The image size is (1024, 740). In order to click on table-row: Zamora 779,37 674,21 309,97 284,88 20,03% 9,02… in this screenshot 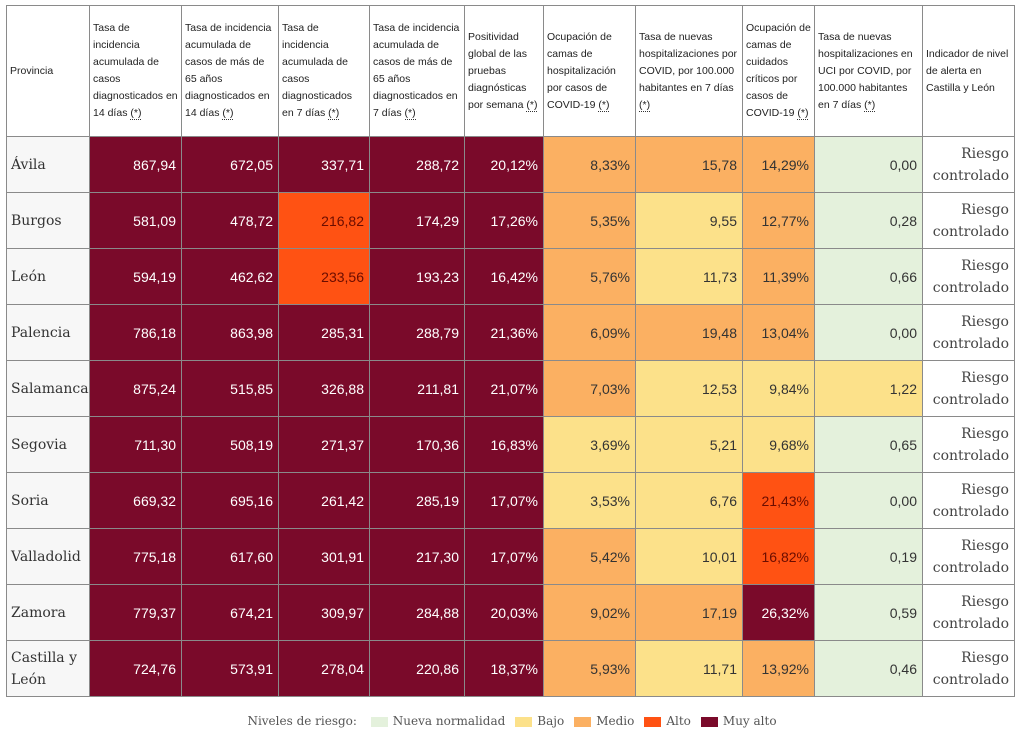, I will do `click(510, 612)`.